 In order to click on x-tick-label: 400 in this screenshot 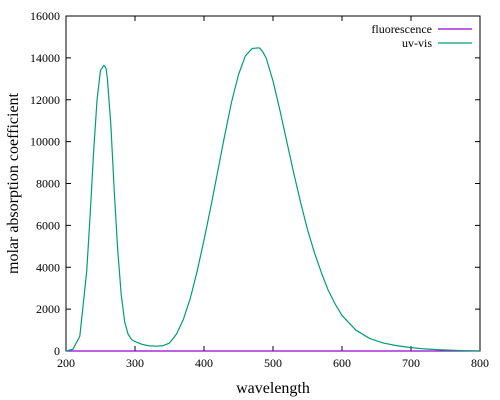, I will do `click(204, 363)`.